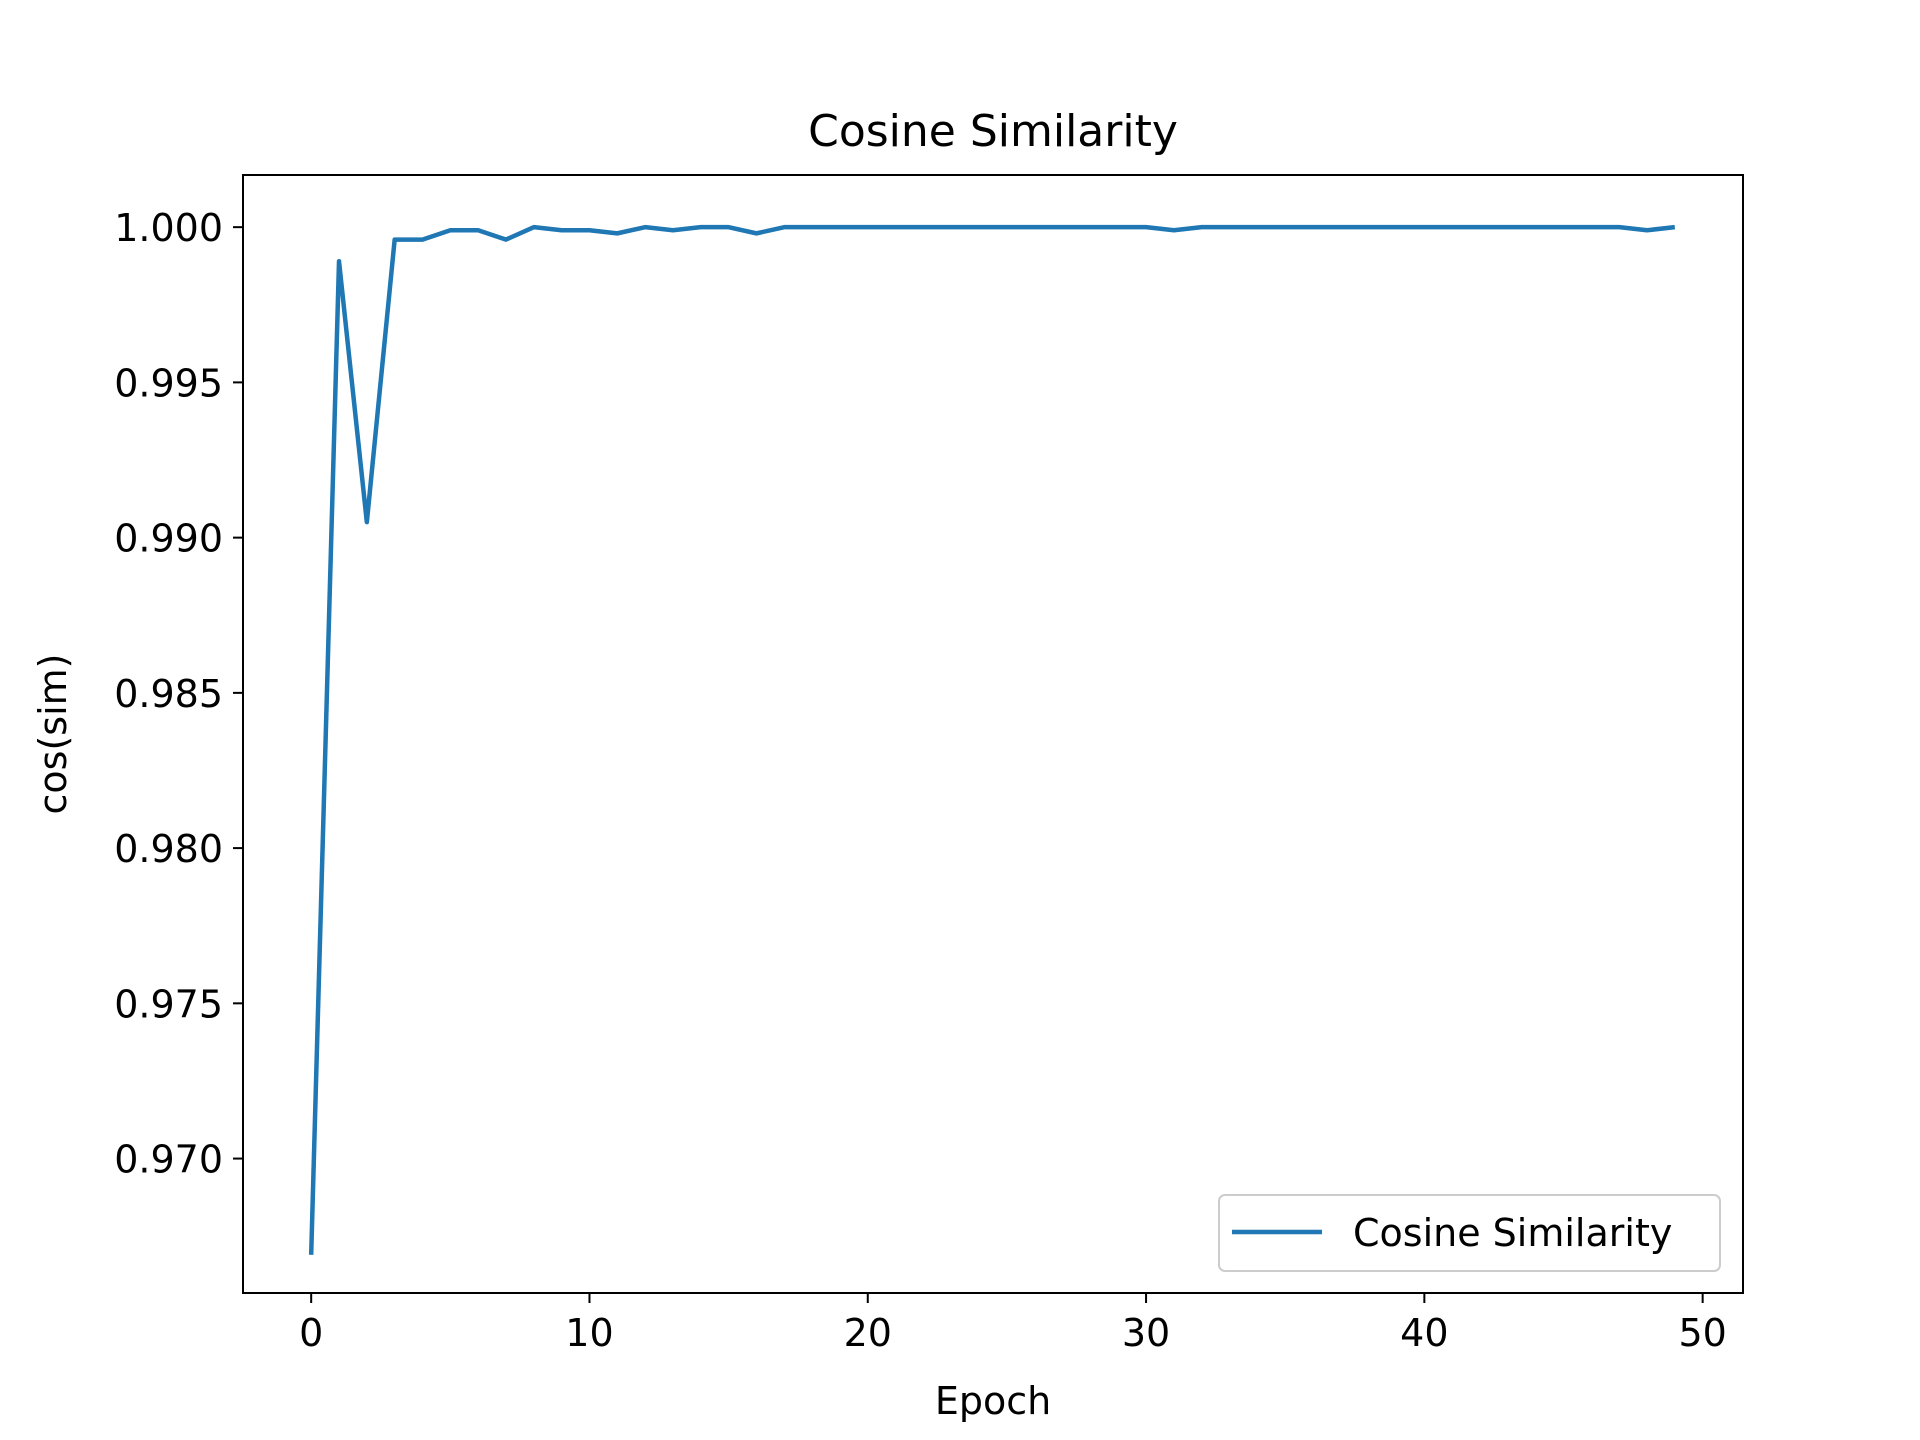 Image resolution: width=1920 pixels, height=1440 pixels. I want to click on y-tick-label: 0.990, so click(168, 539).